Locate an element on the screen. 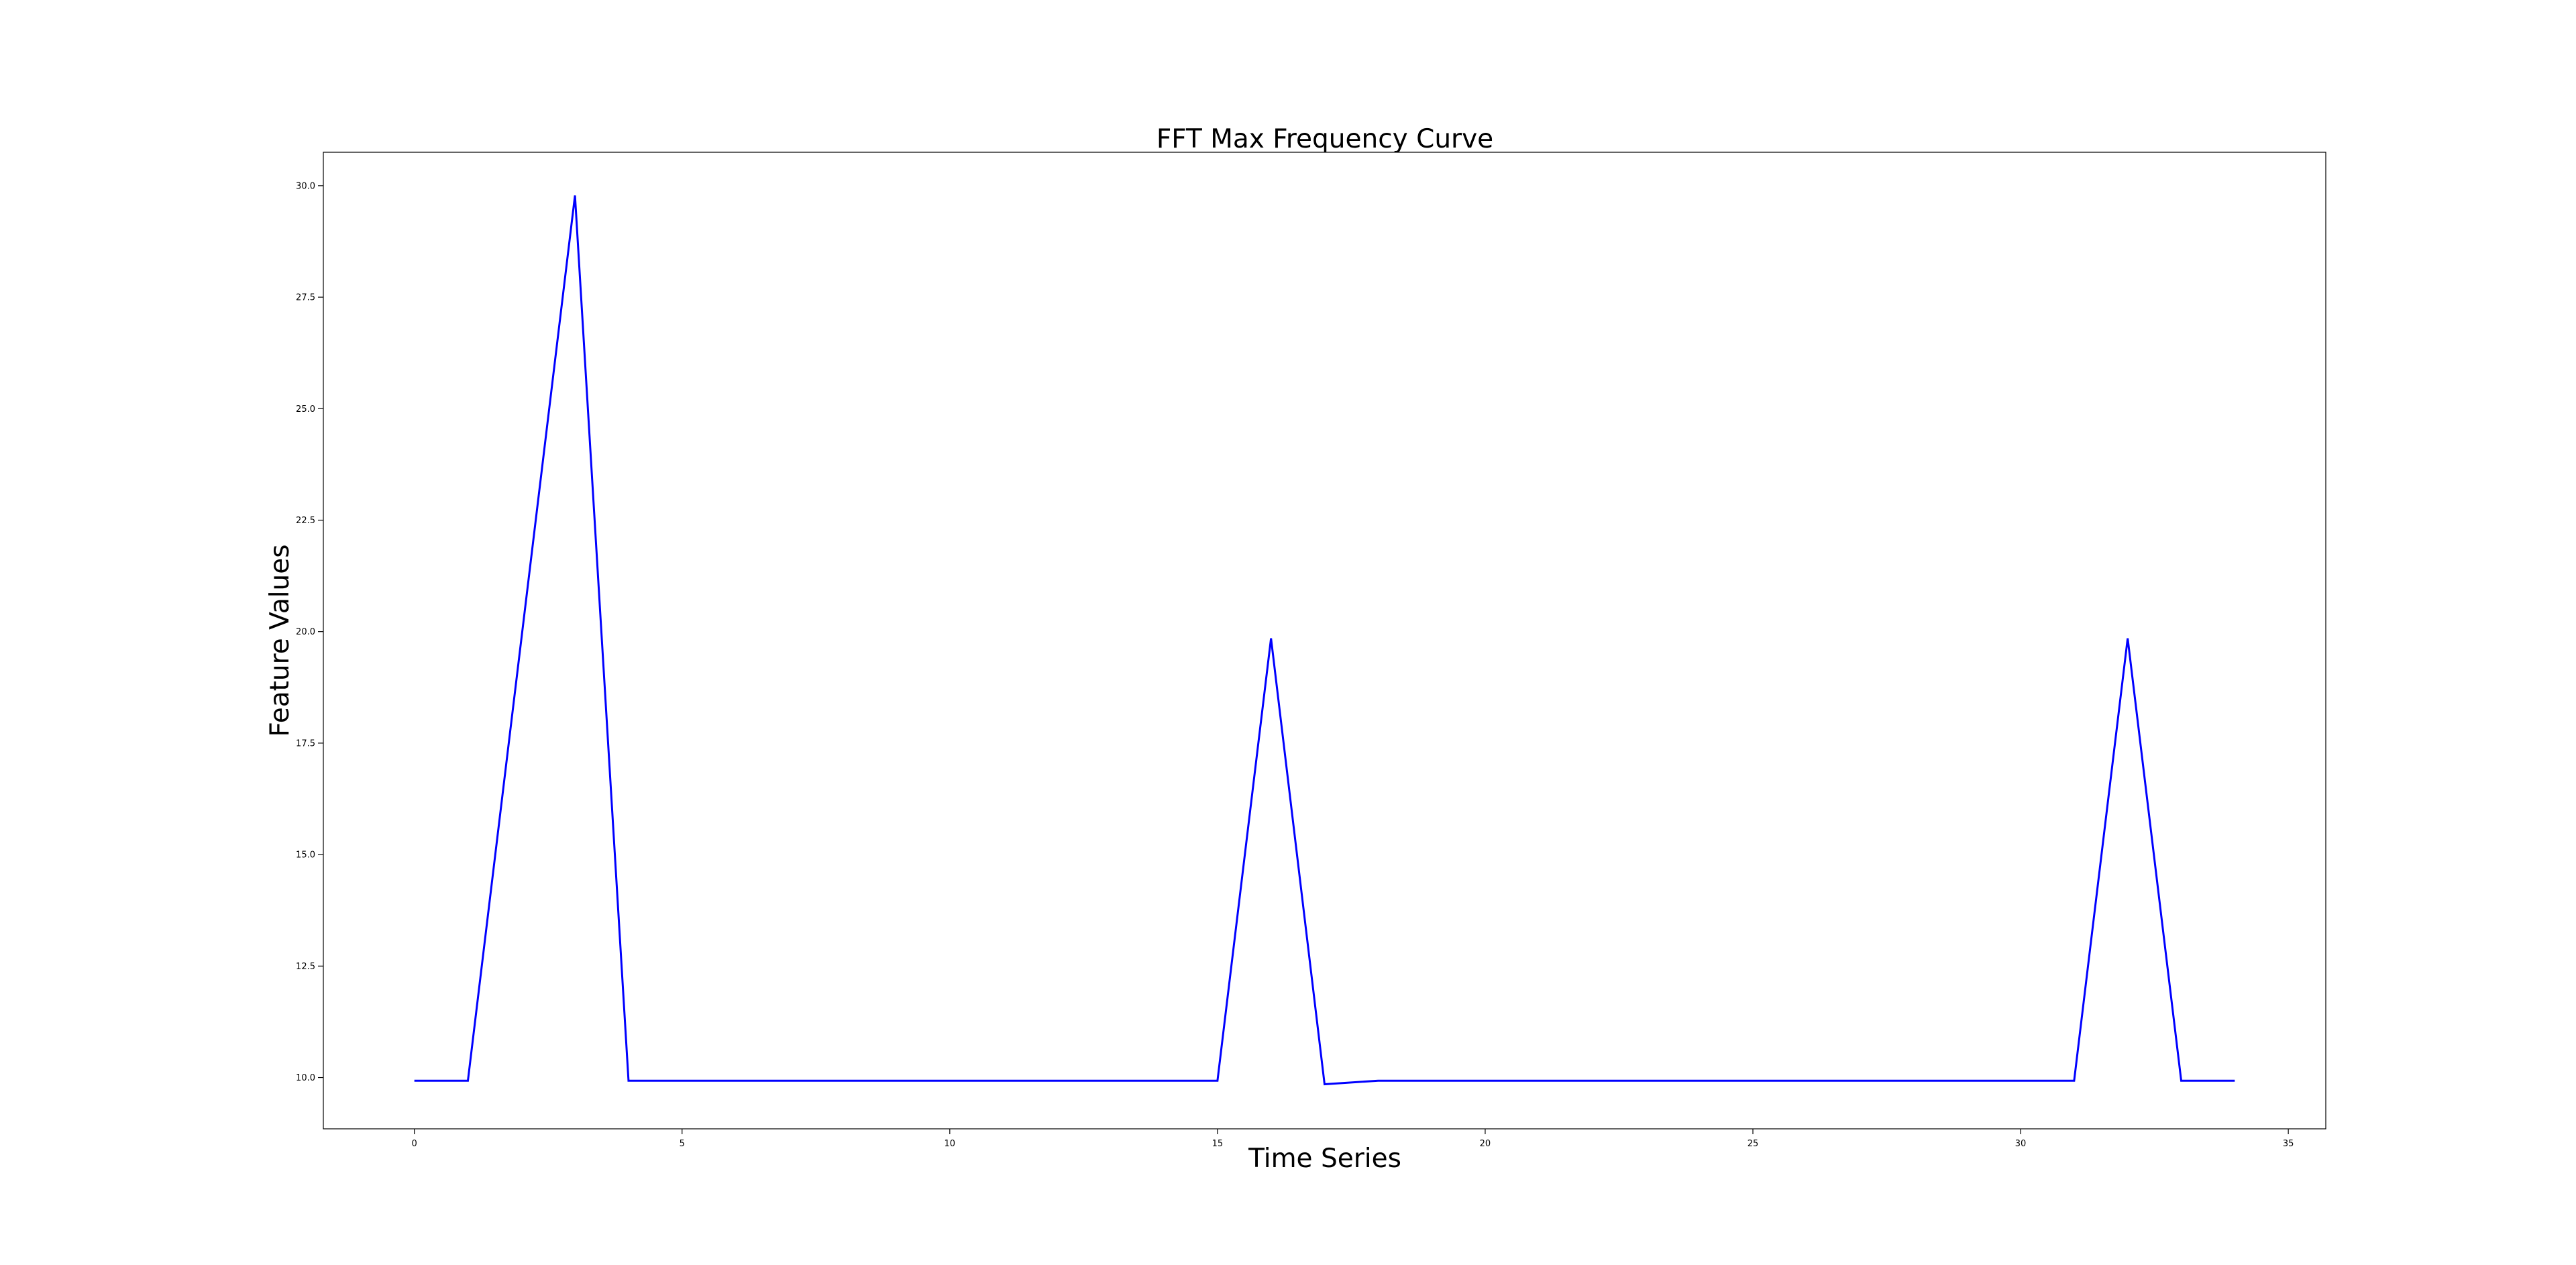  y-axis-title: Feature Values is located at coordinates (280, 640).